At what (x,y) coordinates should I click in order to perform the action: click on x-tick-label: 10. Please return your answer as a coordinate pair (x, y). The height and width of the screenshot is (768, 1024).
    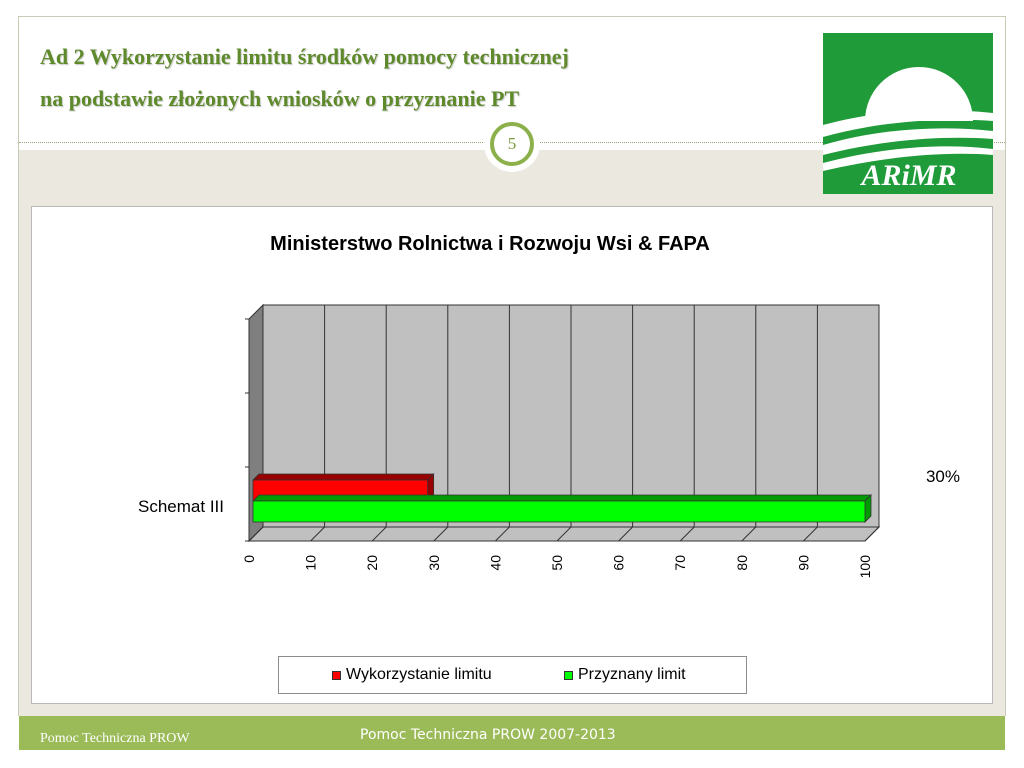
    Looking at the image, I should click on (311, 563).